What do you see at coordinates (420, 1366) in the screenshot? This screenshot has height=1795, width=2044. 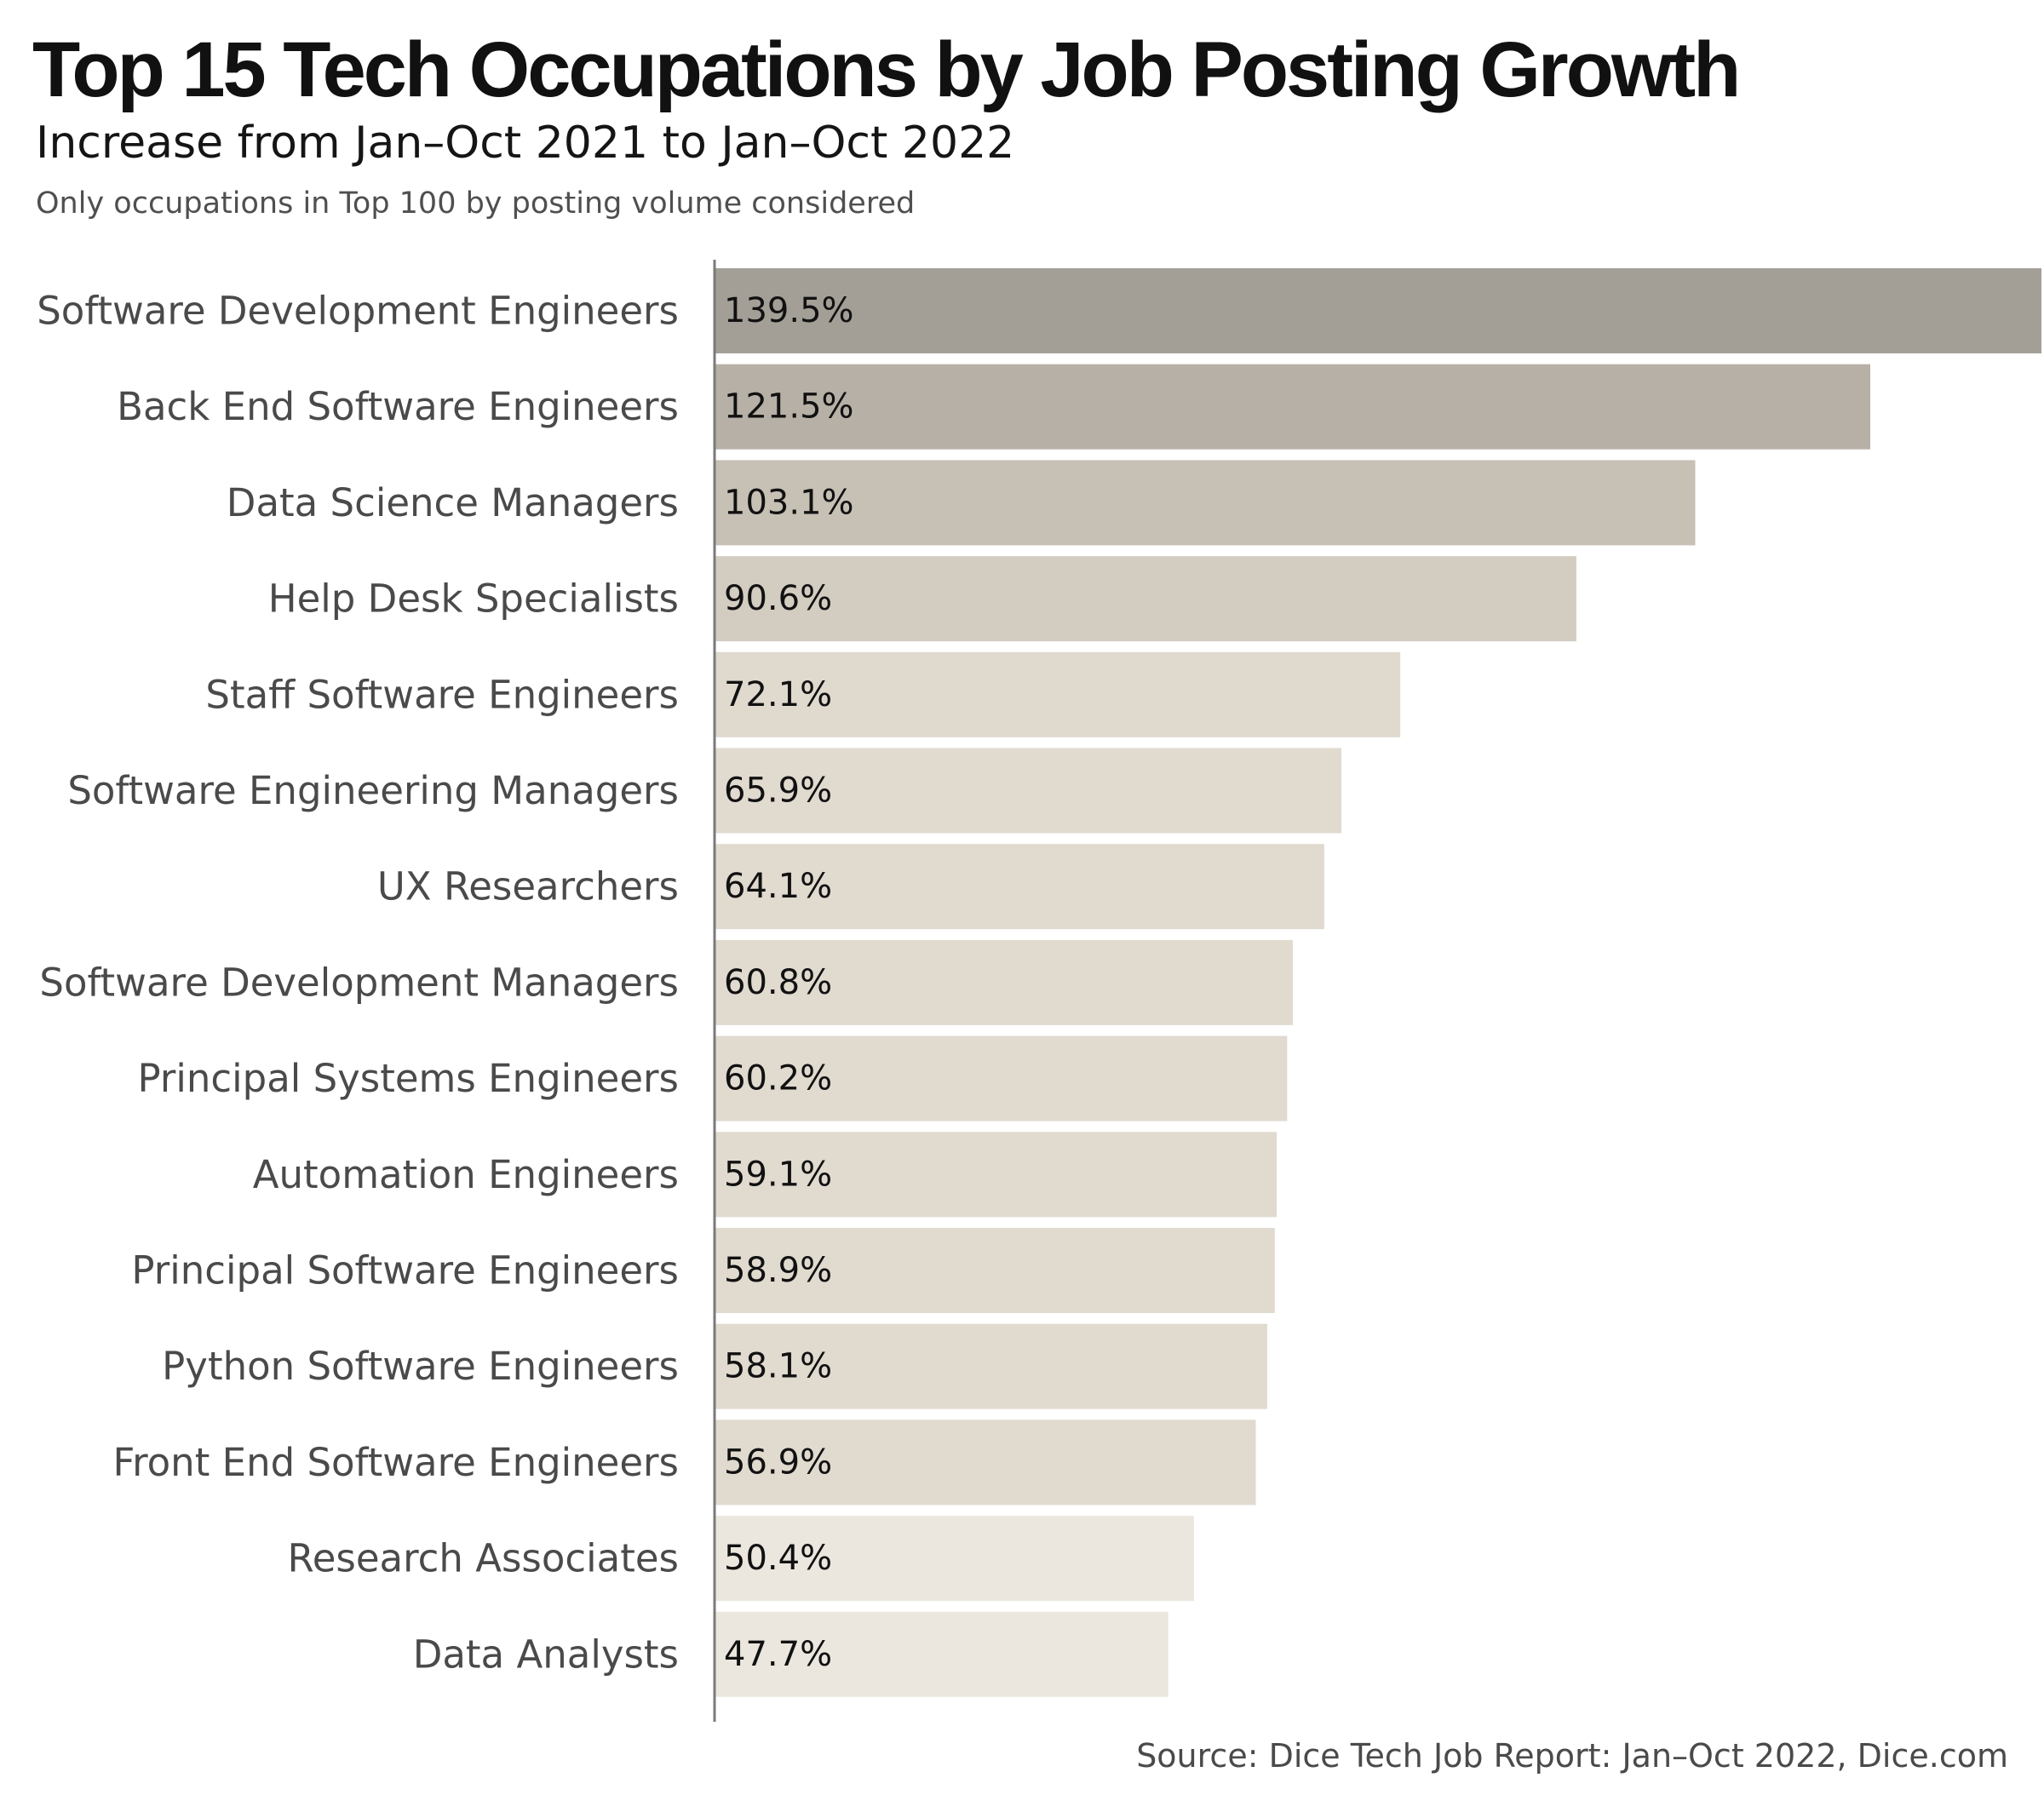 I see `category-label: Python Software Engineers` at bounding box center [420, 1366].